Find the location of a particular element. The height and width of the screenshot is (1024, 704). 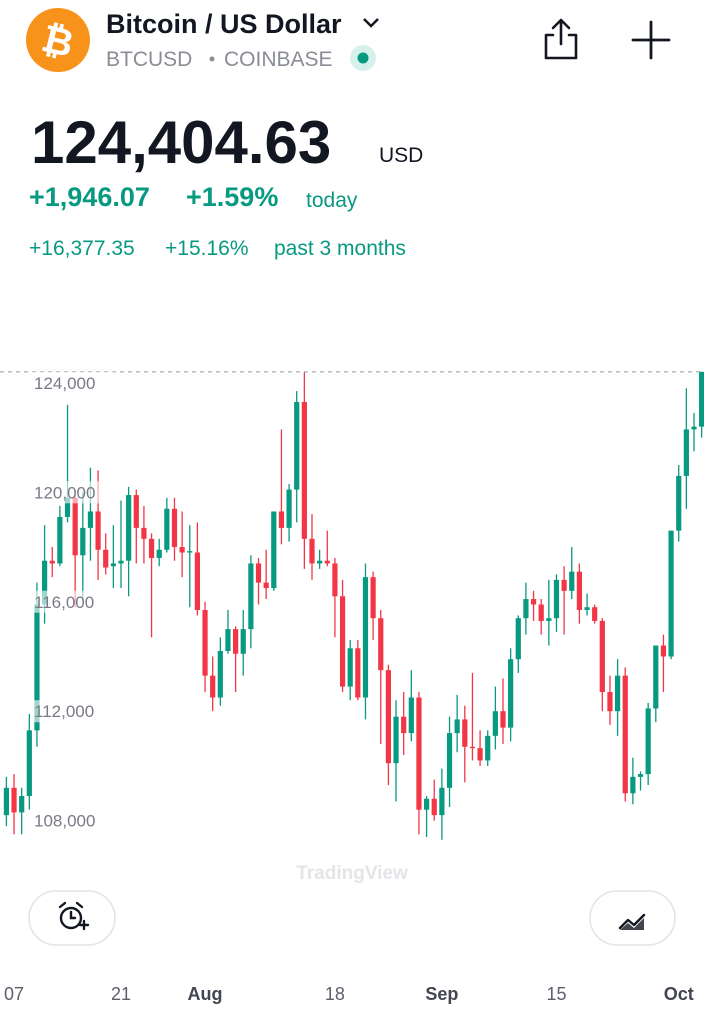

share-arrow is located at coordinates (561, 32).